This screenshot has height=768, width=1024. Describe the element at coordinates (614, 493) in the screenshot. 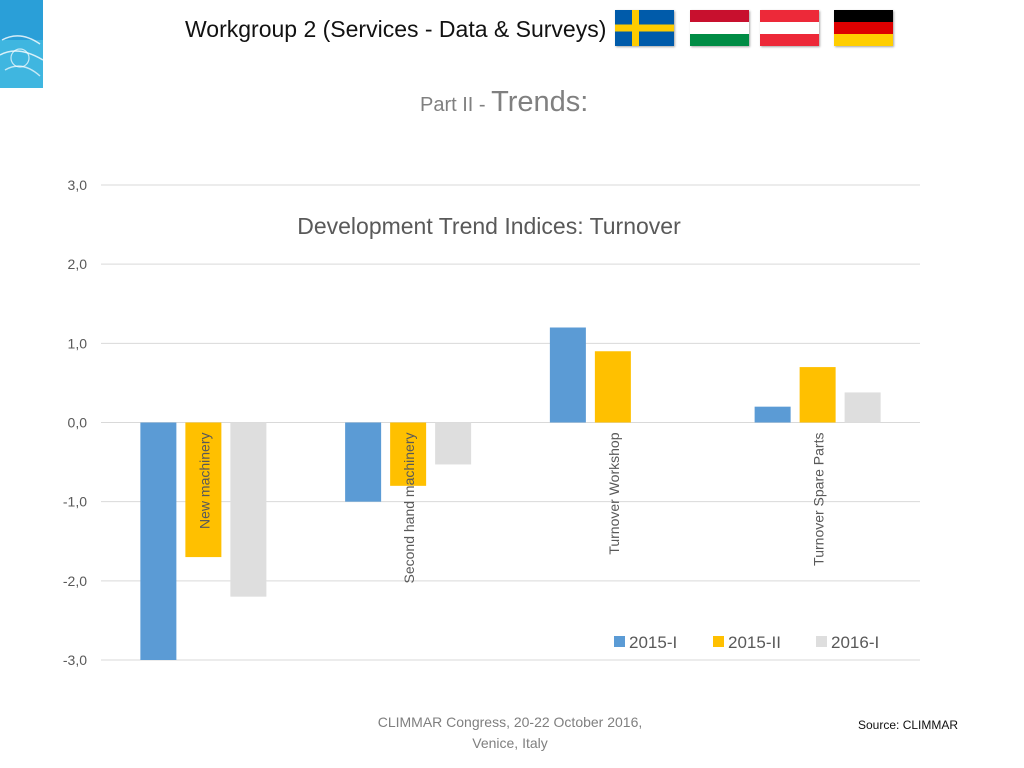

I see `category-label: Turnover Workshop` at that location.